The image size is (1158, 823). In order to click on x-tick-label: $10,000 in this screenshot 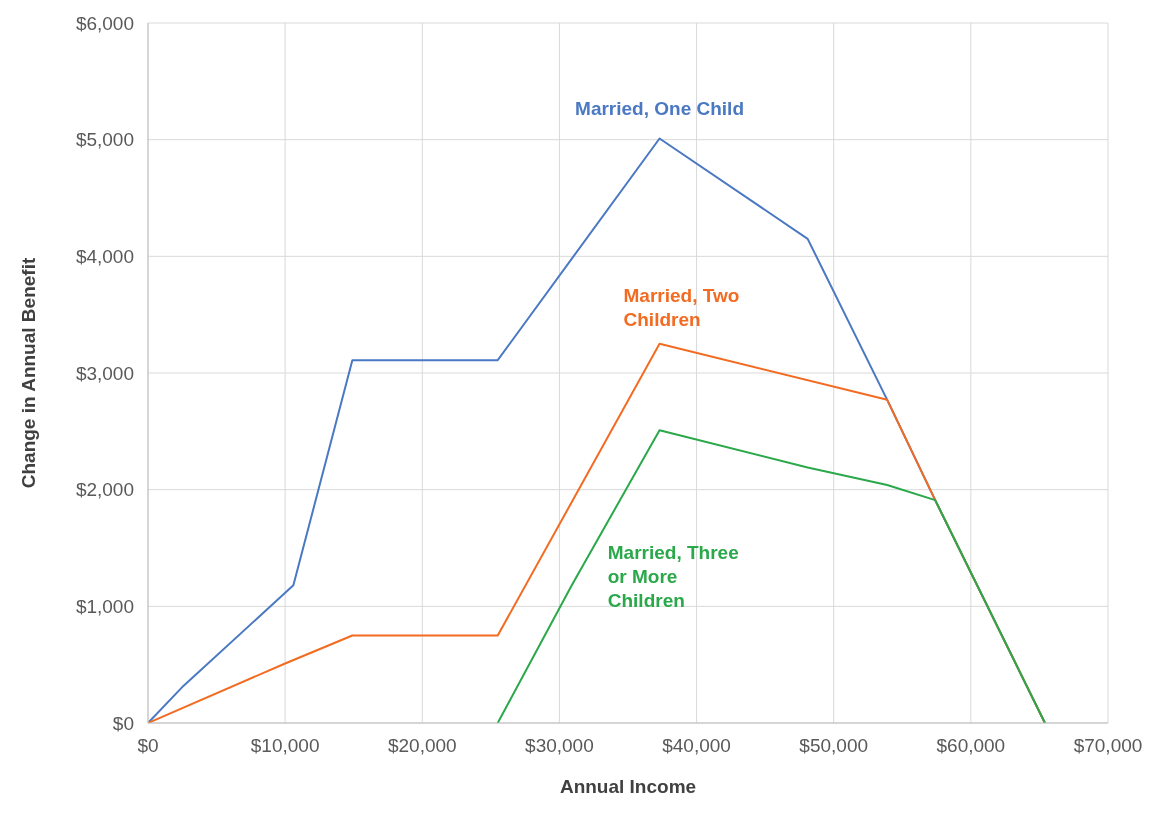, I will do `click(285, 746)`.